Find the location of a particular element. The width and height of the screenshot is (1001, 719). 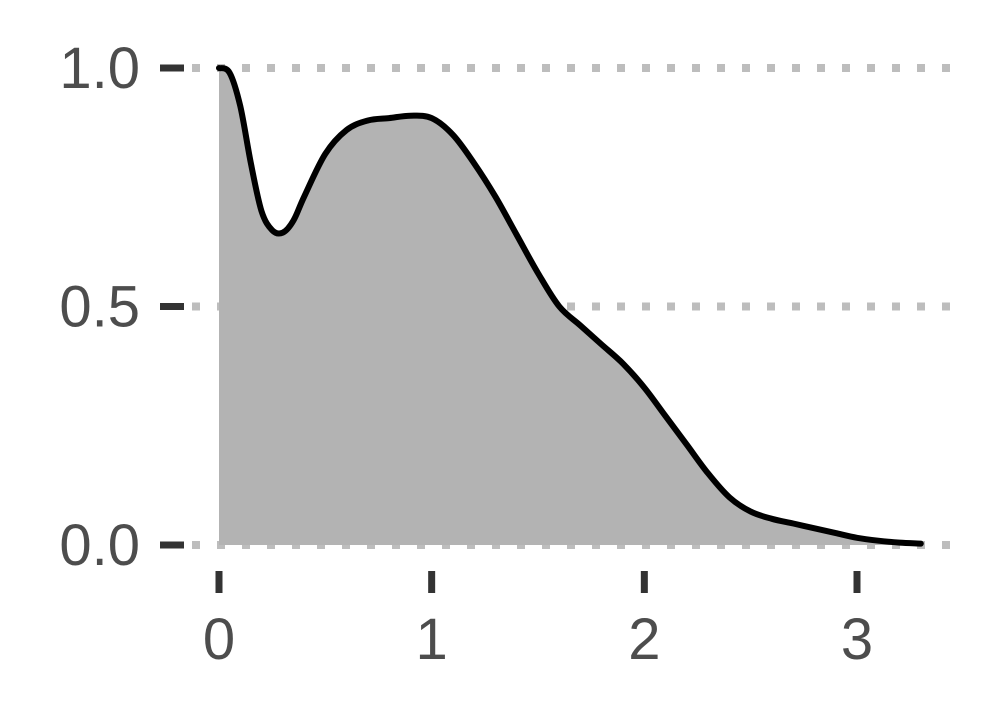

y-tick-label-0: 0.0 is located at coordinates (99, 545).